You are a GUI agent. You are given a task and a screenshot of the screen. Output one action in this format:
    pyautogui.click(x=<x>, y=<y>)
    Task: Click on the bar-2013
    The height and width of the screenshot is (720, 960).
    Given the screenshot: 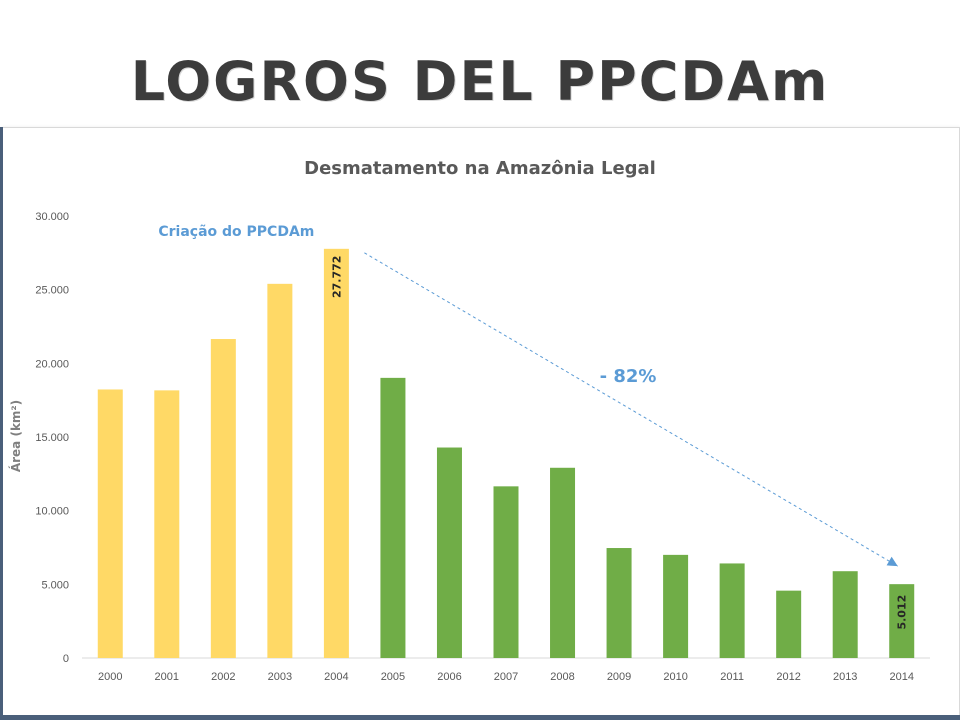 What is the action you would take?
    pyautogui.click(x=845, y=614)
    